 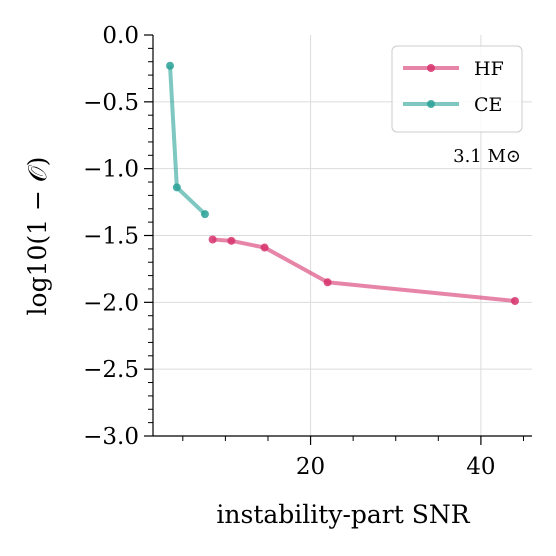 What do you see at coordinates (120, 36) in the screenshot?
I see `y-tick-label: 0.0` at bounding box center [120, 36].